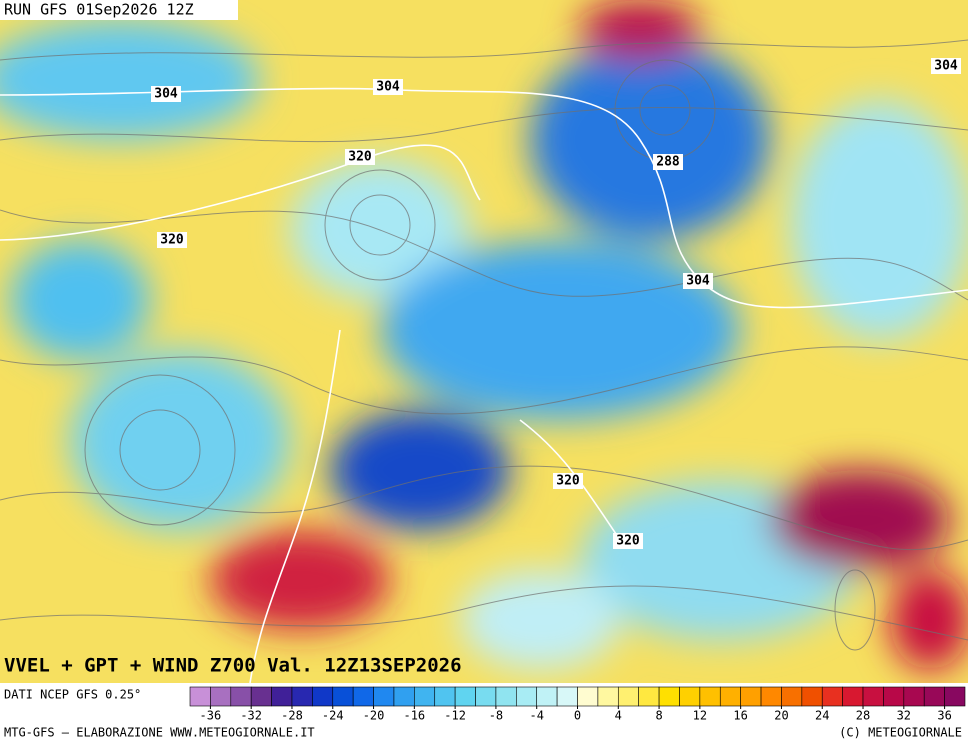 This screenshot has width=968, height=749. Describe the element at coordinates (455, 716) in the screenshot. I see `colorbar-tick-label: -12` at that location.